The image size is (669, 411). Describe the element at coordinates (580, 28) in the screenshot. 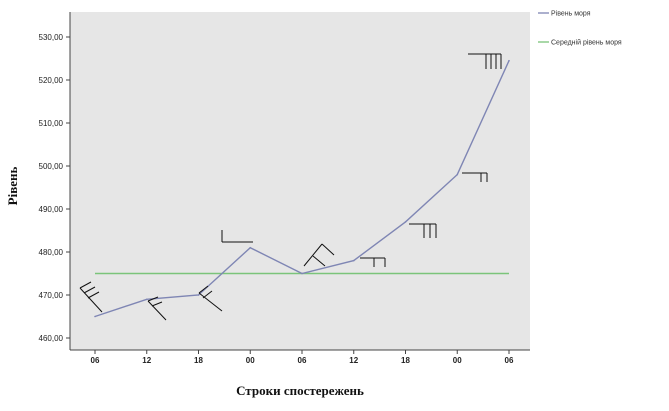

I see `legend: Рівень моря Середній рівень моря` at that location.